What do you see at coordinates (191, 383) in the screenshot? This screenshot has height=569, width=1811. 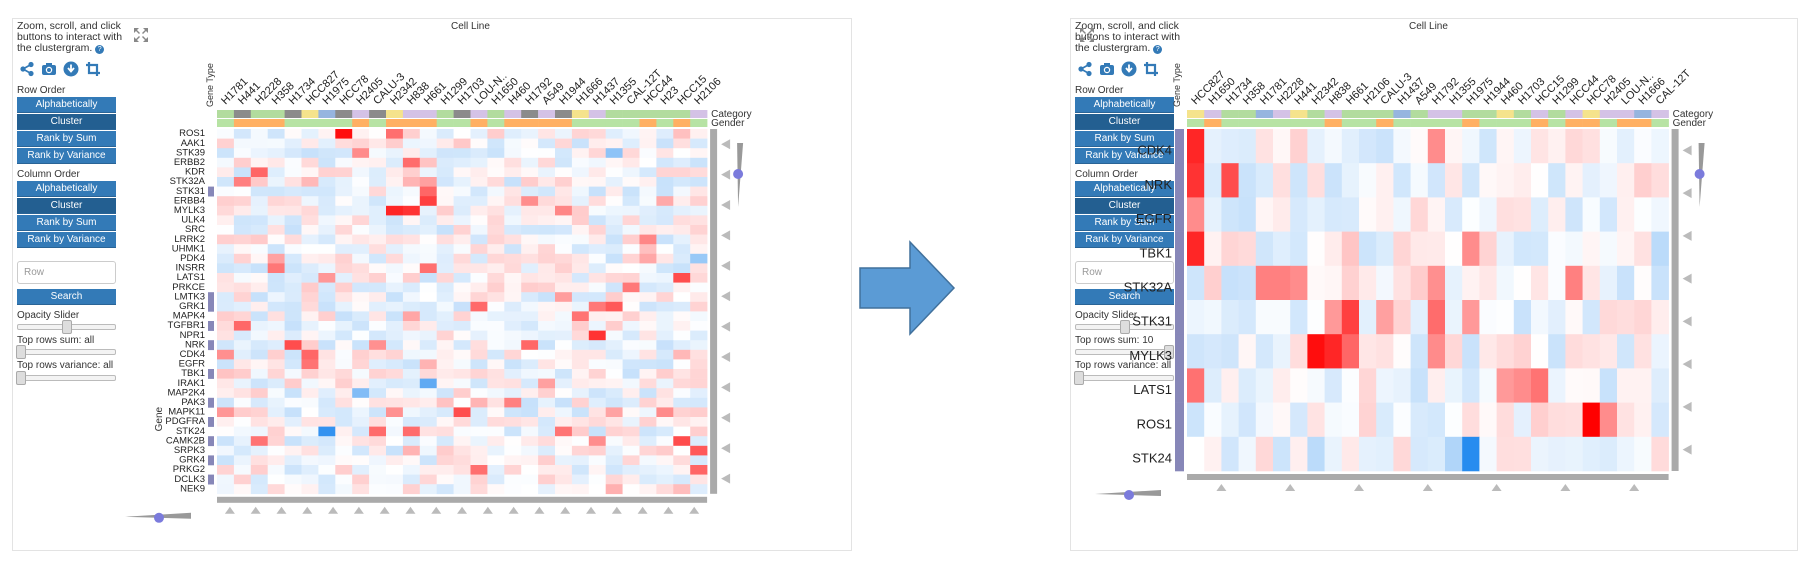 I see `row-label: IRAK1` at bounding box center [191, 383].